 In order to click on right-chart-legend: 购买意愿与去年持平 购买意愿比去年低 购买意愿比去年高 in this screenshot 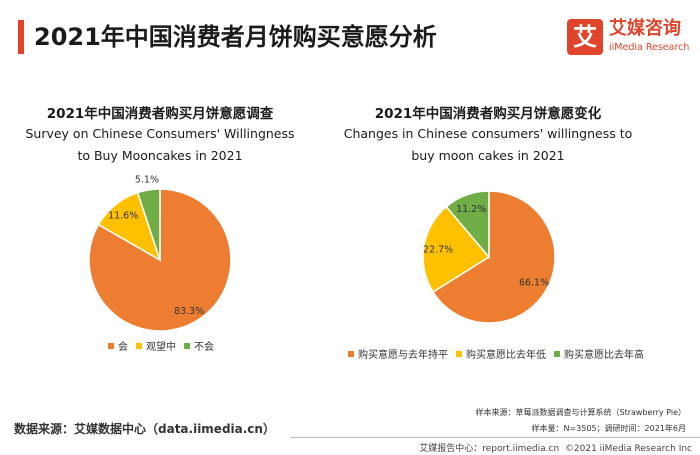, I will do `click(500, 353)`.